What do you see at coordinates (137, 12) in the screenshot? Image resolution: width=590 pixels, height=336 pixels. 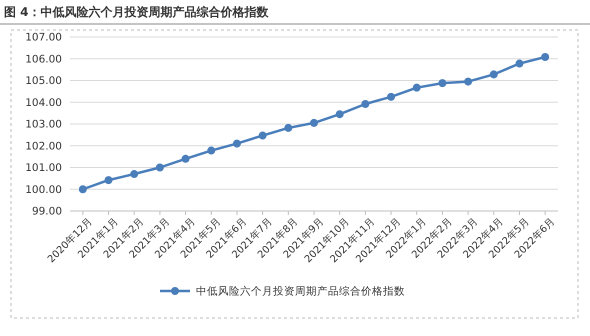 I see `chart-title: 图 4：中低风险六个月投资周期产品综合价格指数` at bounding box center [137, 12].